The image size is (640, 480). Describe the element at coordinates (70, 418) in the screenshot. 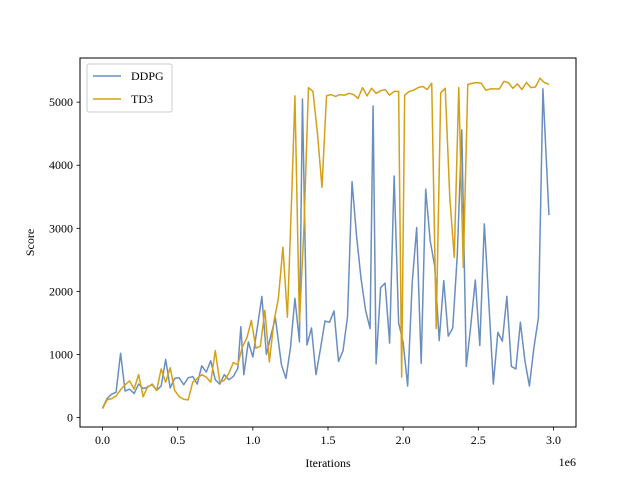

I see `y-tick-label: 0` at that location.